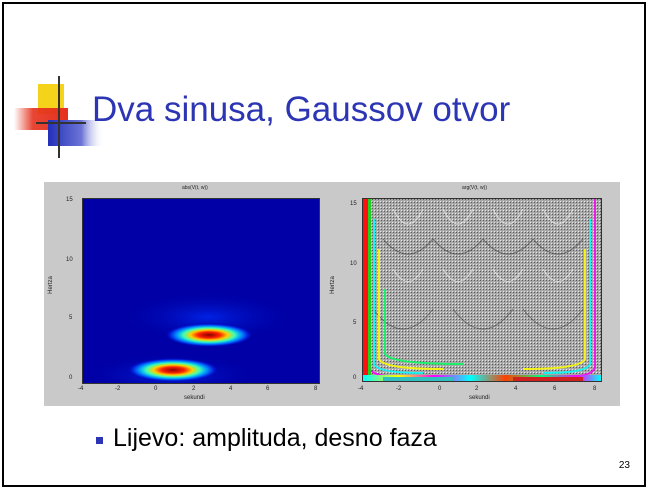 The width and height of the screenshot is (652, 491). Describe the element at coordinates (195, 188) in the screenshot. I see `left-panel-title: abs(V(t, w))` at that location.